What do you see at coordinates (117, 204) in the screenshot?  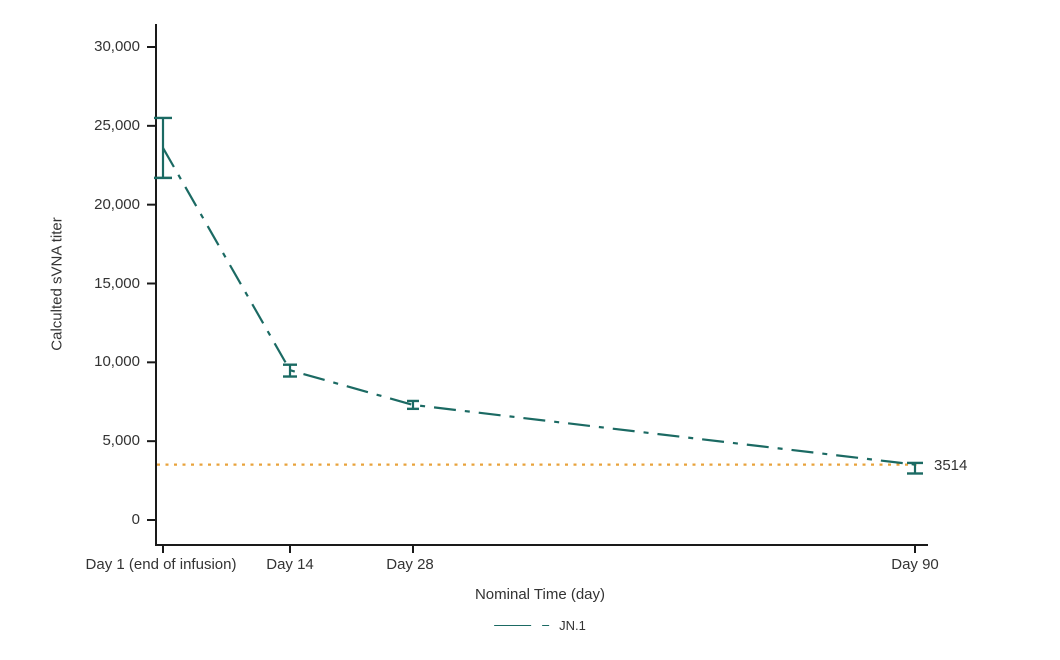 I see `y-tick-label-20000: 20,000` at bounding box center [117, 204].